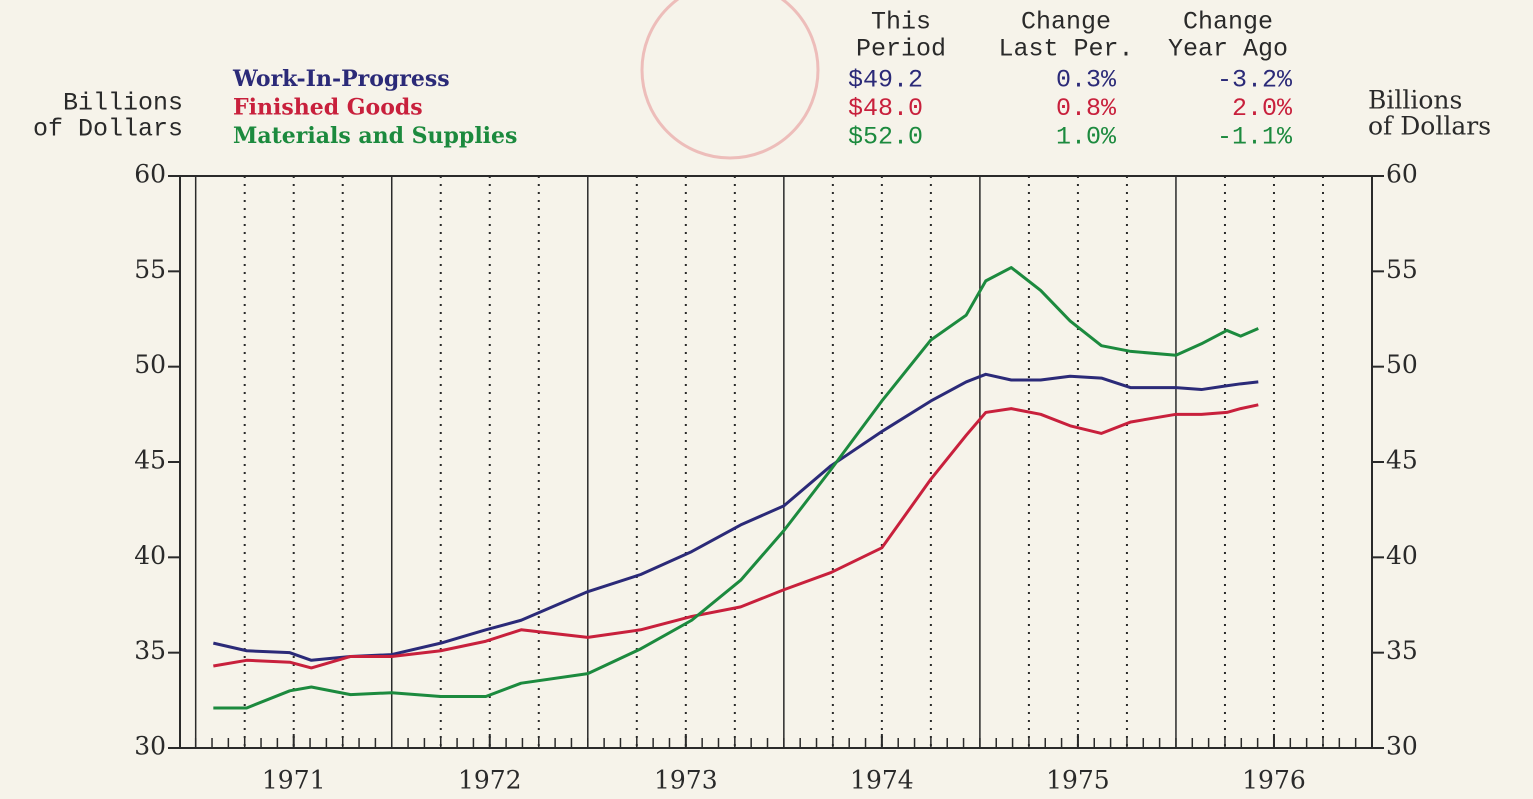  Describe the element at coordinates (1274, 780) in the screenshot. I see `x-tick-label: 1976` at that location.